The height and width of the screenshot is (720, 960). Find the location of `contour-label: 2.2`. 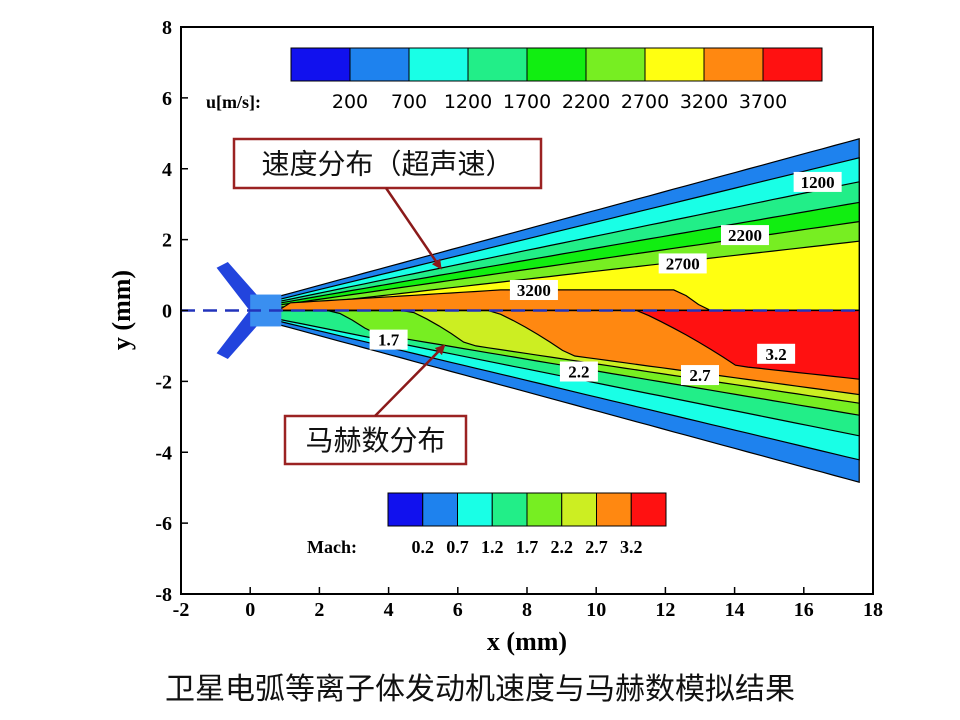

contour-label: 2.2 is located at coordinates (578, 372).